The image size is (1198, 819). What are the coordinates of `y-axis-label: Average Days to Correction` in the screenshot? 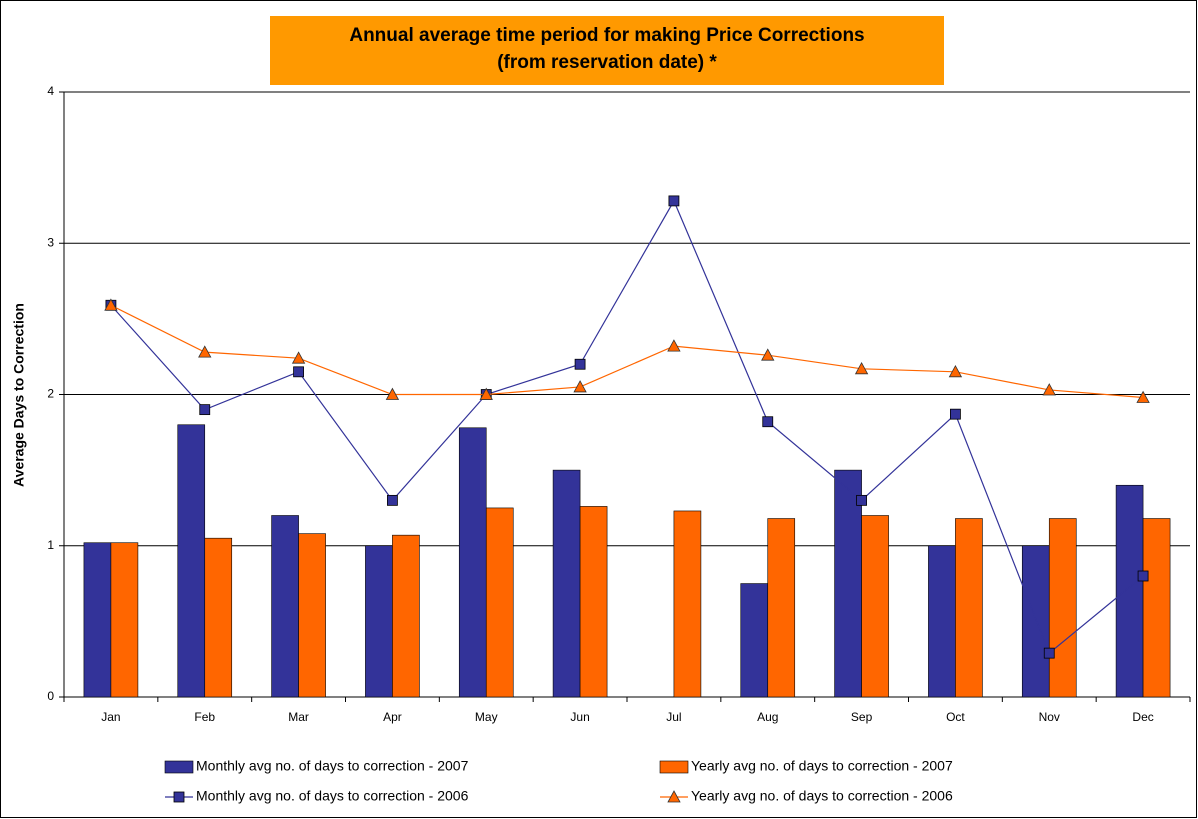 It's located at (19, 395).